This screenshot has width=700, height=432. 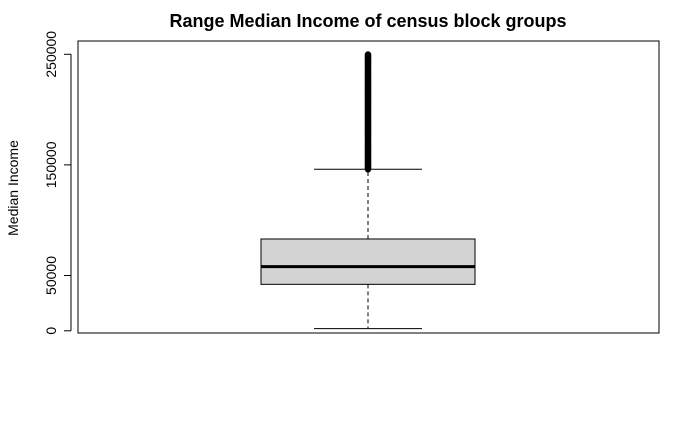 What do you see at coordinates (368, 54) in the screenshot?
I see `outlier-point` at bounding box center [368, 54].